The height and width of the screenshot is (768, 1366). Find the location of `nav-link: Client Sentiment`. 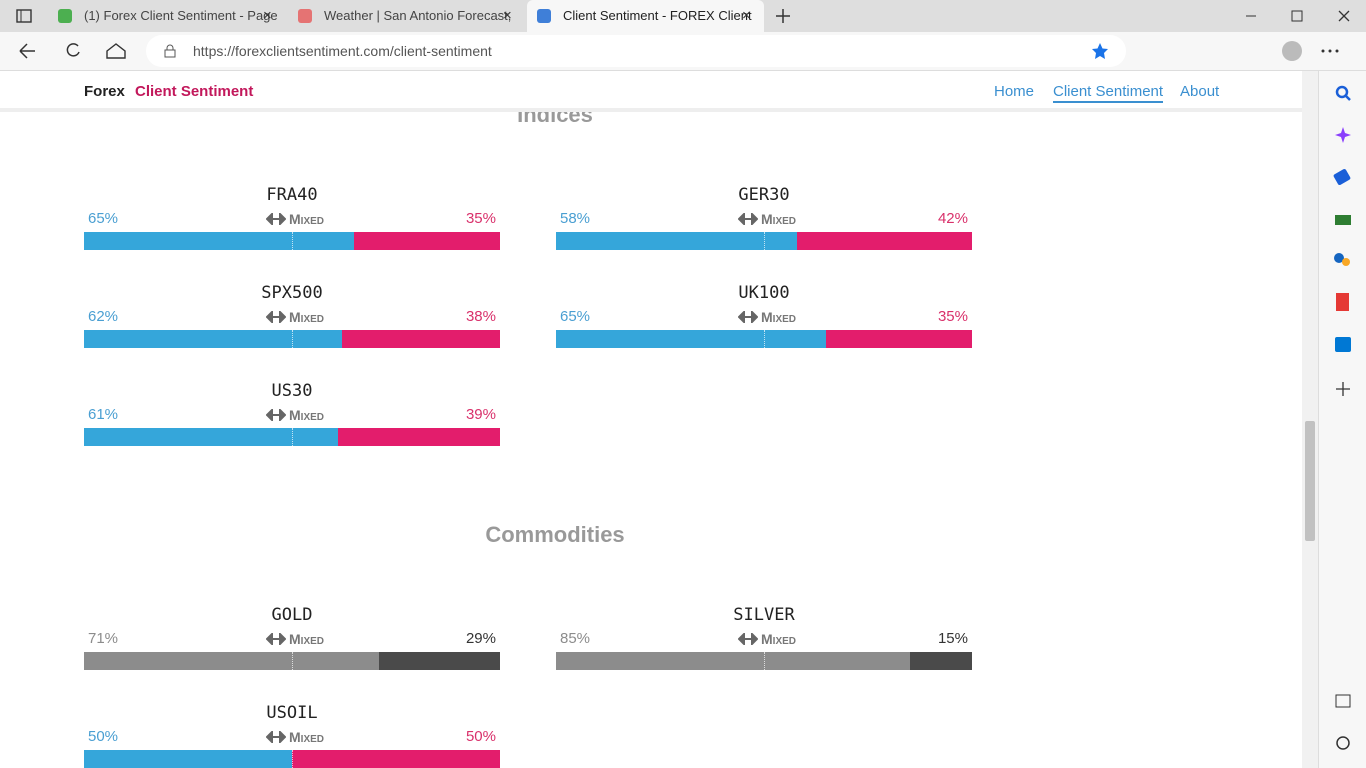

nav-link: Client Sentiment is located at coordinates (1108, 93).